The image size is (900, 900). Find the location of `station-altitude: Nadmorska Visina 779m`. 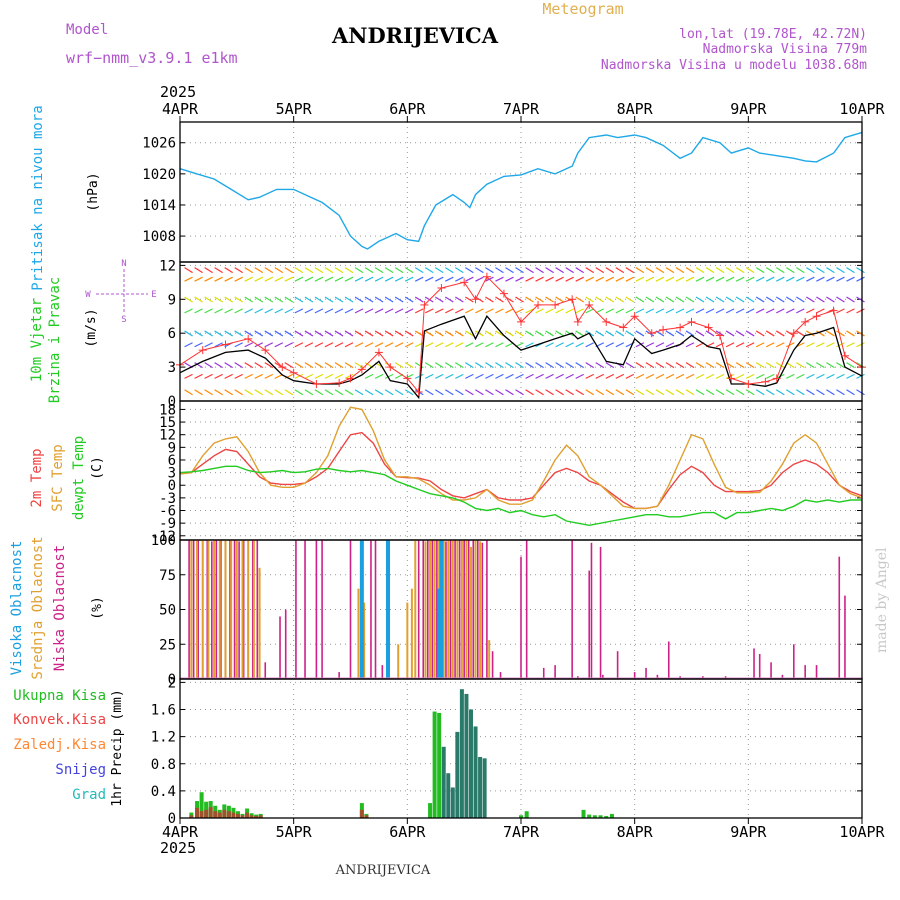

station-altitude: Nadmorska Visina 779m is located at coordinates (785, 49).